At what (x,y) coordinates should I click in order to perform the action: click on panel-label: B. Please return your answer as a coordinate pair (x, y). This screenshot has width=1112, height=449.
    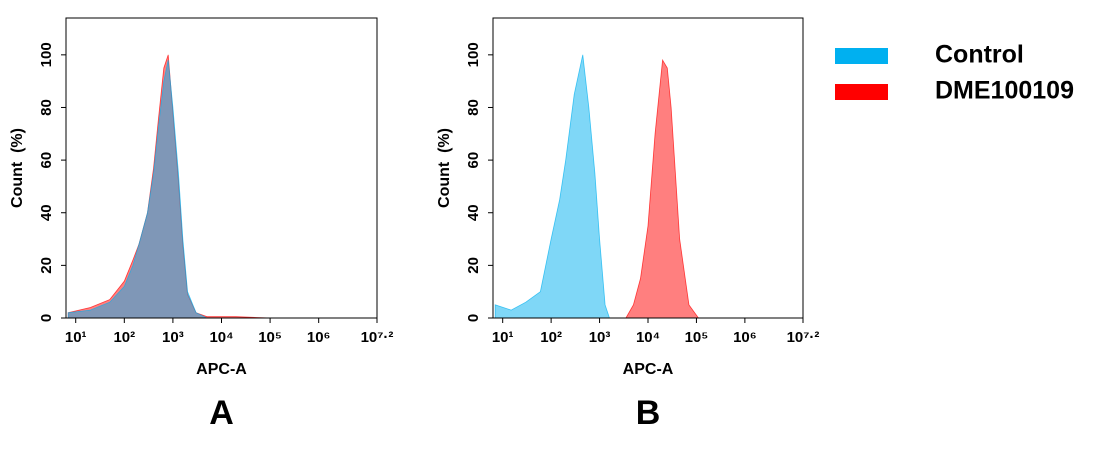
    Looking at the image, I should click on (648, 413).